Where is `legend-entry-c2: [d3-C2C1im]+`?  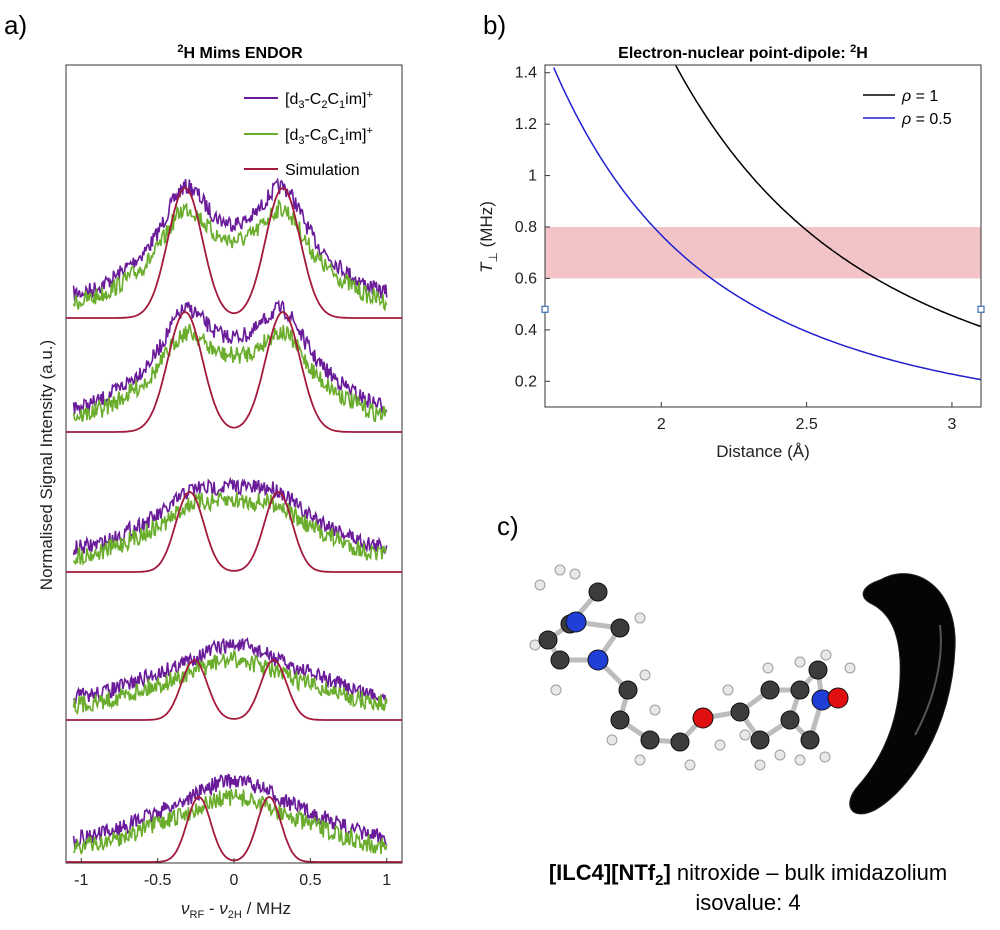
legend-entry-c2: [d3-C2C1im]+ is located at coordinates (329, 100).